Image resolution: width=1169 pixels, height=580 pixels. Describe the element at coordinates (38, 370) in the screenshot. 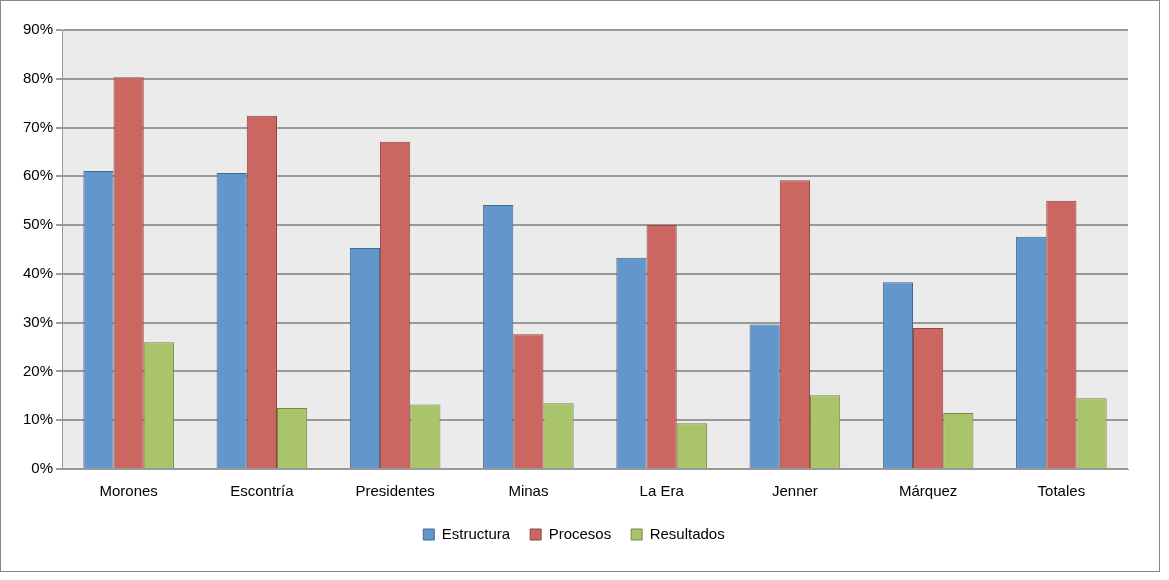

I see `y-tick-label: 20%` at that location.